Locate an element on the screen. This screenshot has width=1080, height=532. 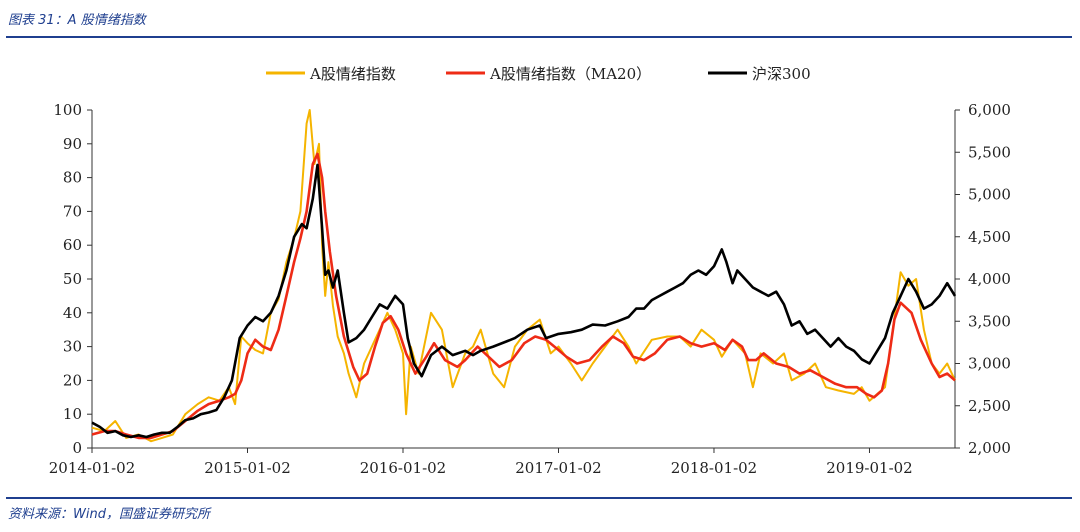
y-right-tick-label: 2,500 is located at coordinates (989, 406).